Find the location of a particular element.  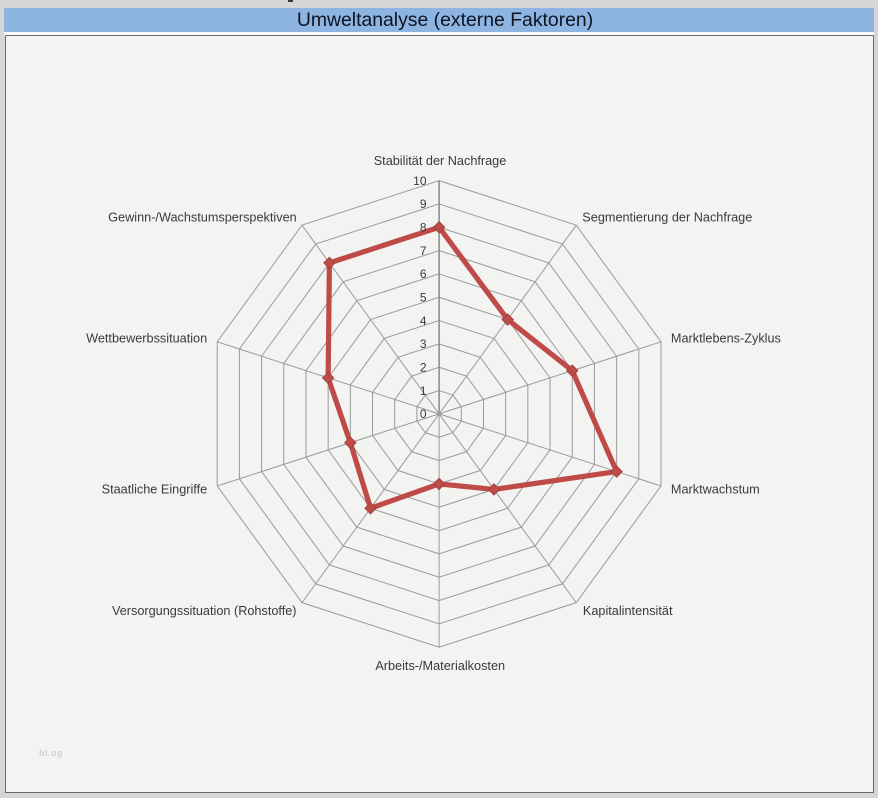

svg-text: 6 is located at coordinates (423, 274).